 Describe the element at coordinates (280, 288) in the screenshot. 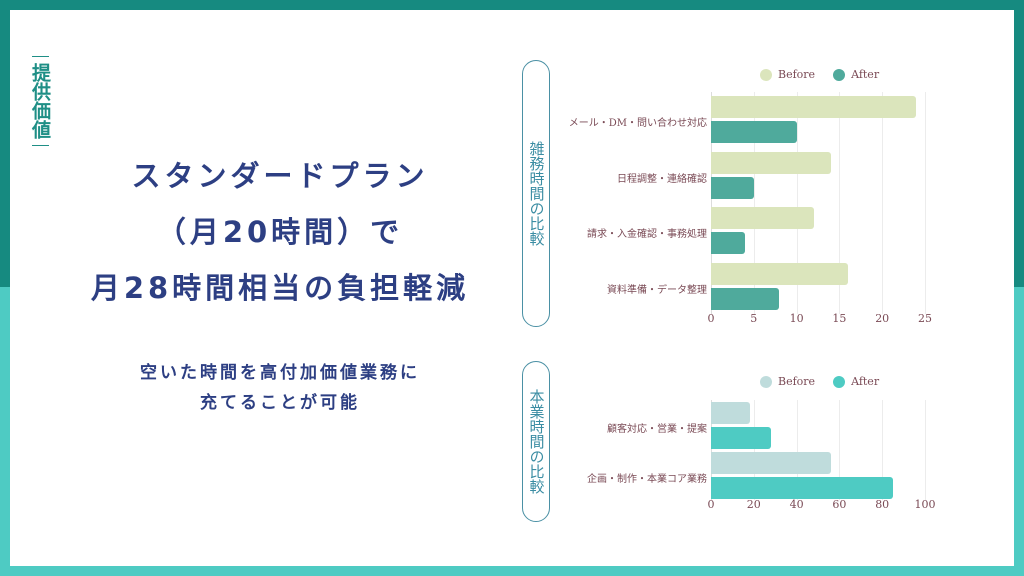

I see `headline-line-3: 月28時間相当の負担軽減` at that location.